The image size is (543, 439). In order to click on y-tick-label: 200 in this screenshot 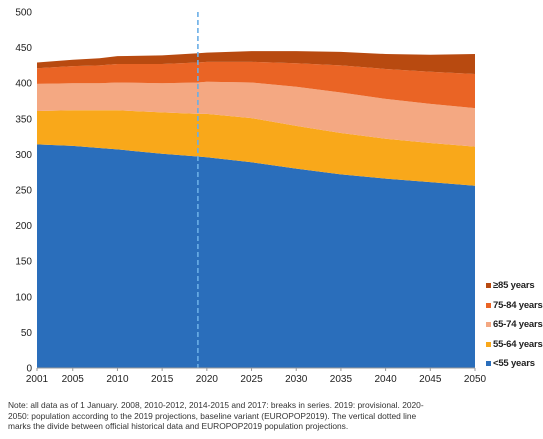, I will do `click(23, 226)`.